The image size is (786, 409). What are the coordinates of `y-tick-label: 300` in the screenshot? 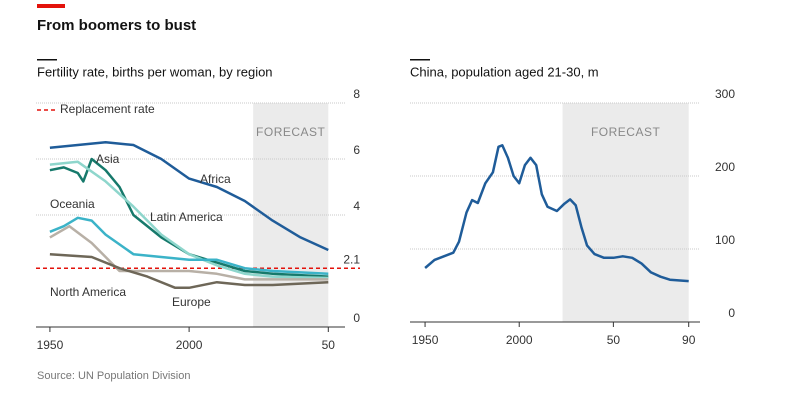 It's located at (725, 94).